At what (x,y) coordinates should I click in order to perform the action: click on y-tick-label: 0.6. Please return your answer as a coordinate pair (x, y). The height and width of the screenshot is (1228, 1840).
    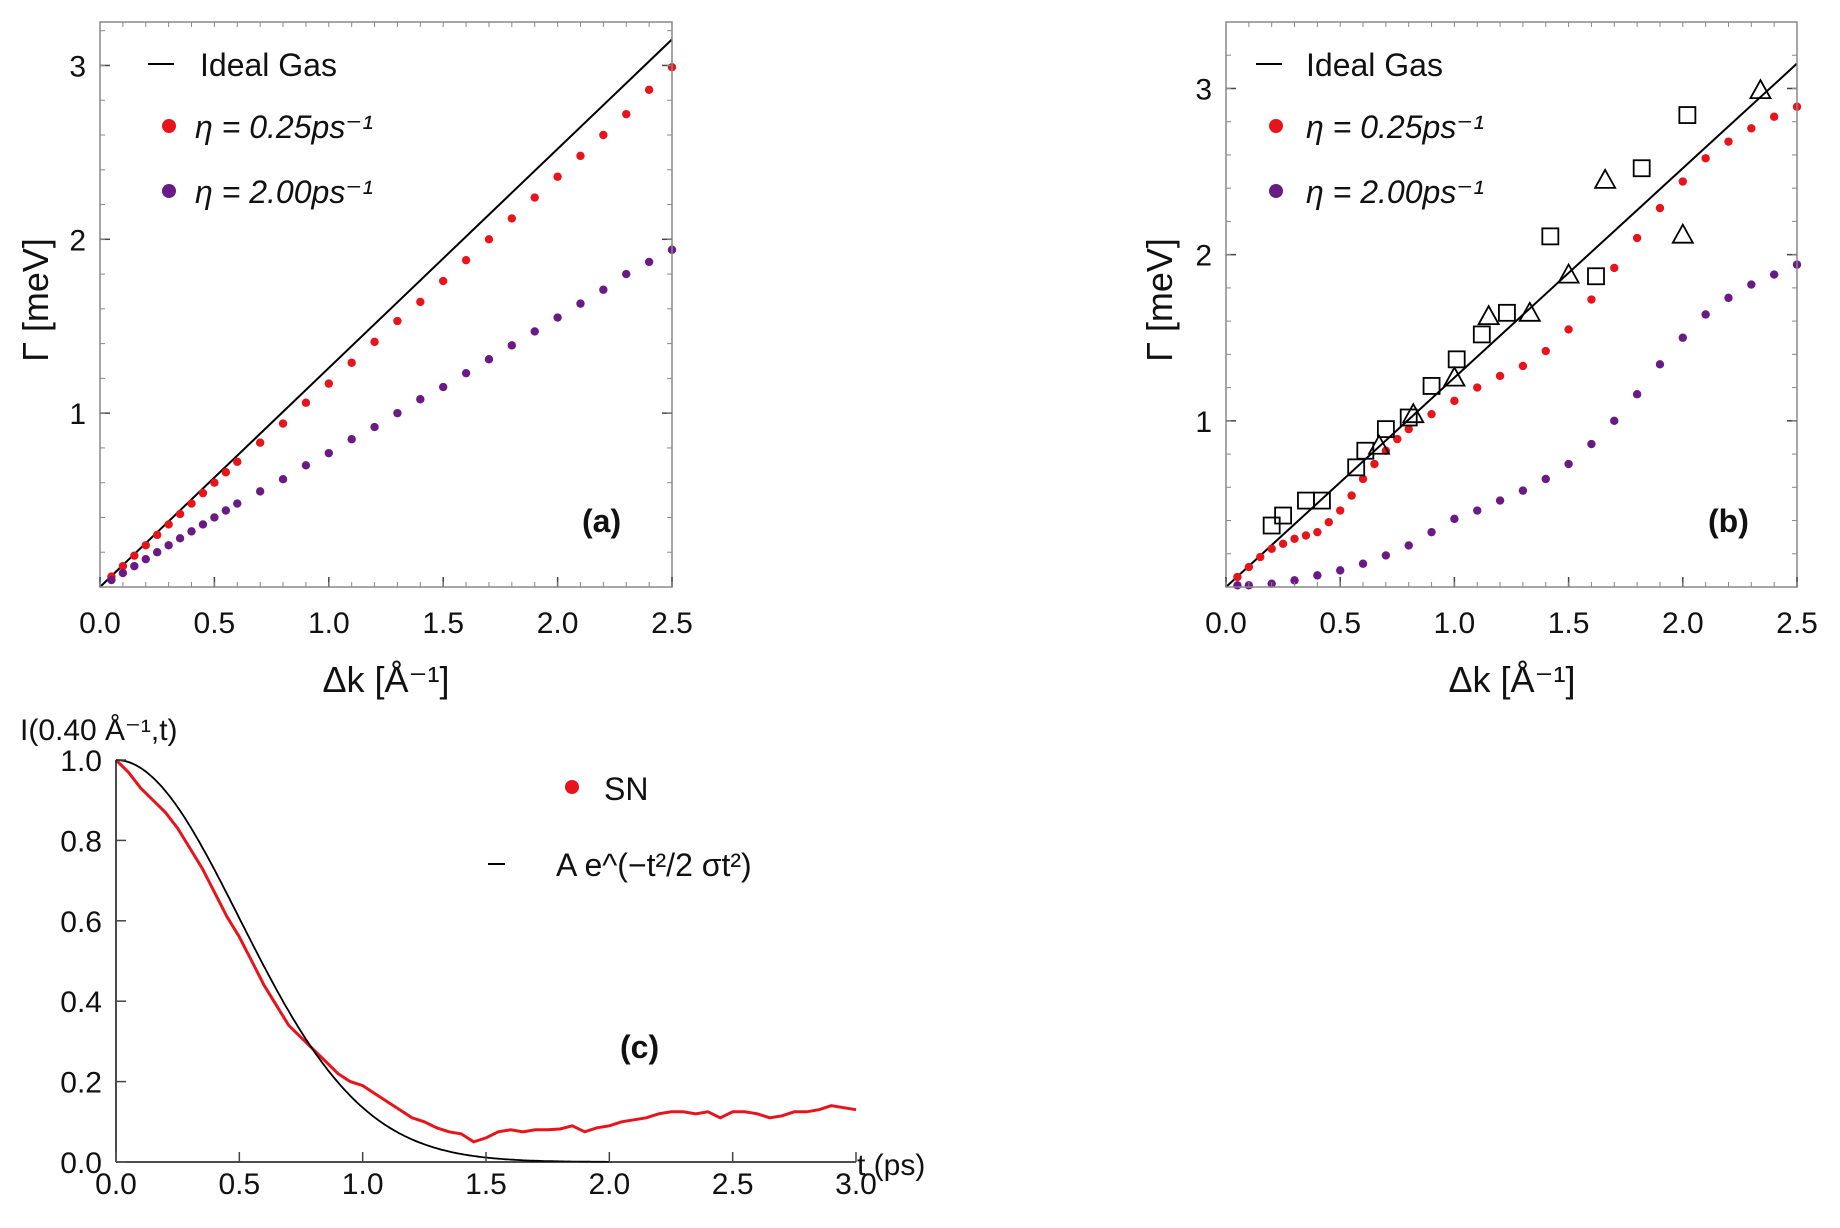
    Looking at the image, I should click on (81, 922).